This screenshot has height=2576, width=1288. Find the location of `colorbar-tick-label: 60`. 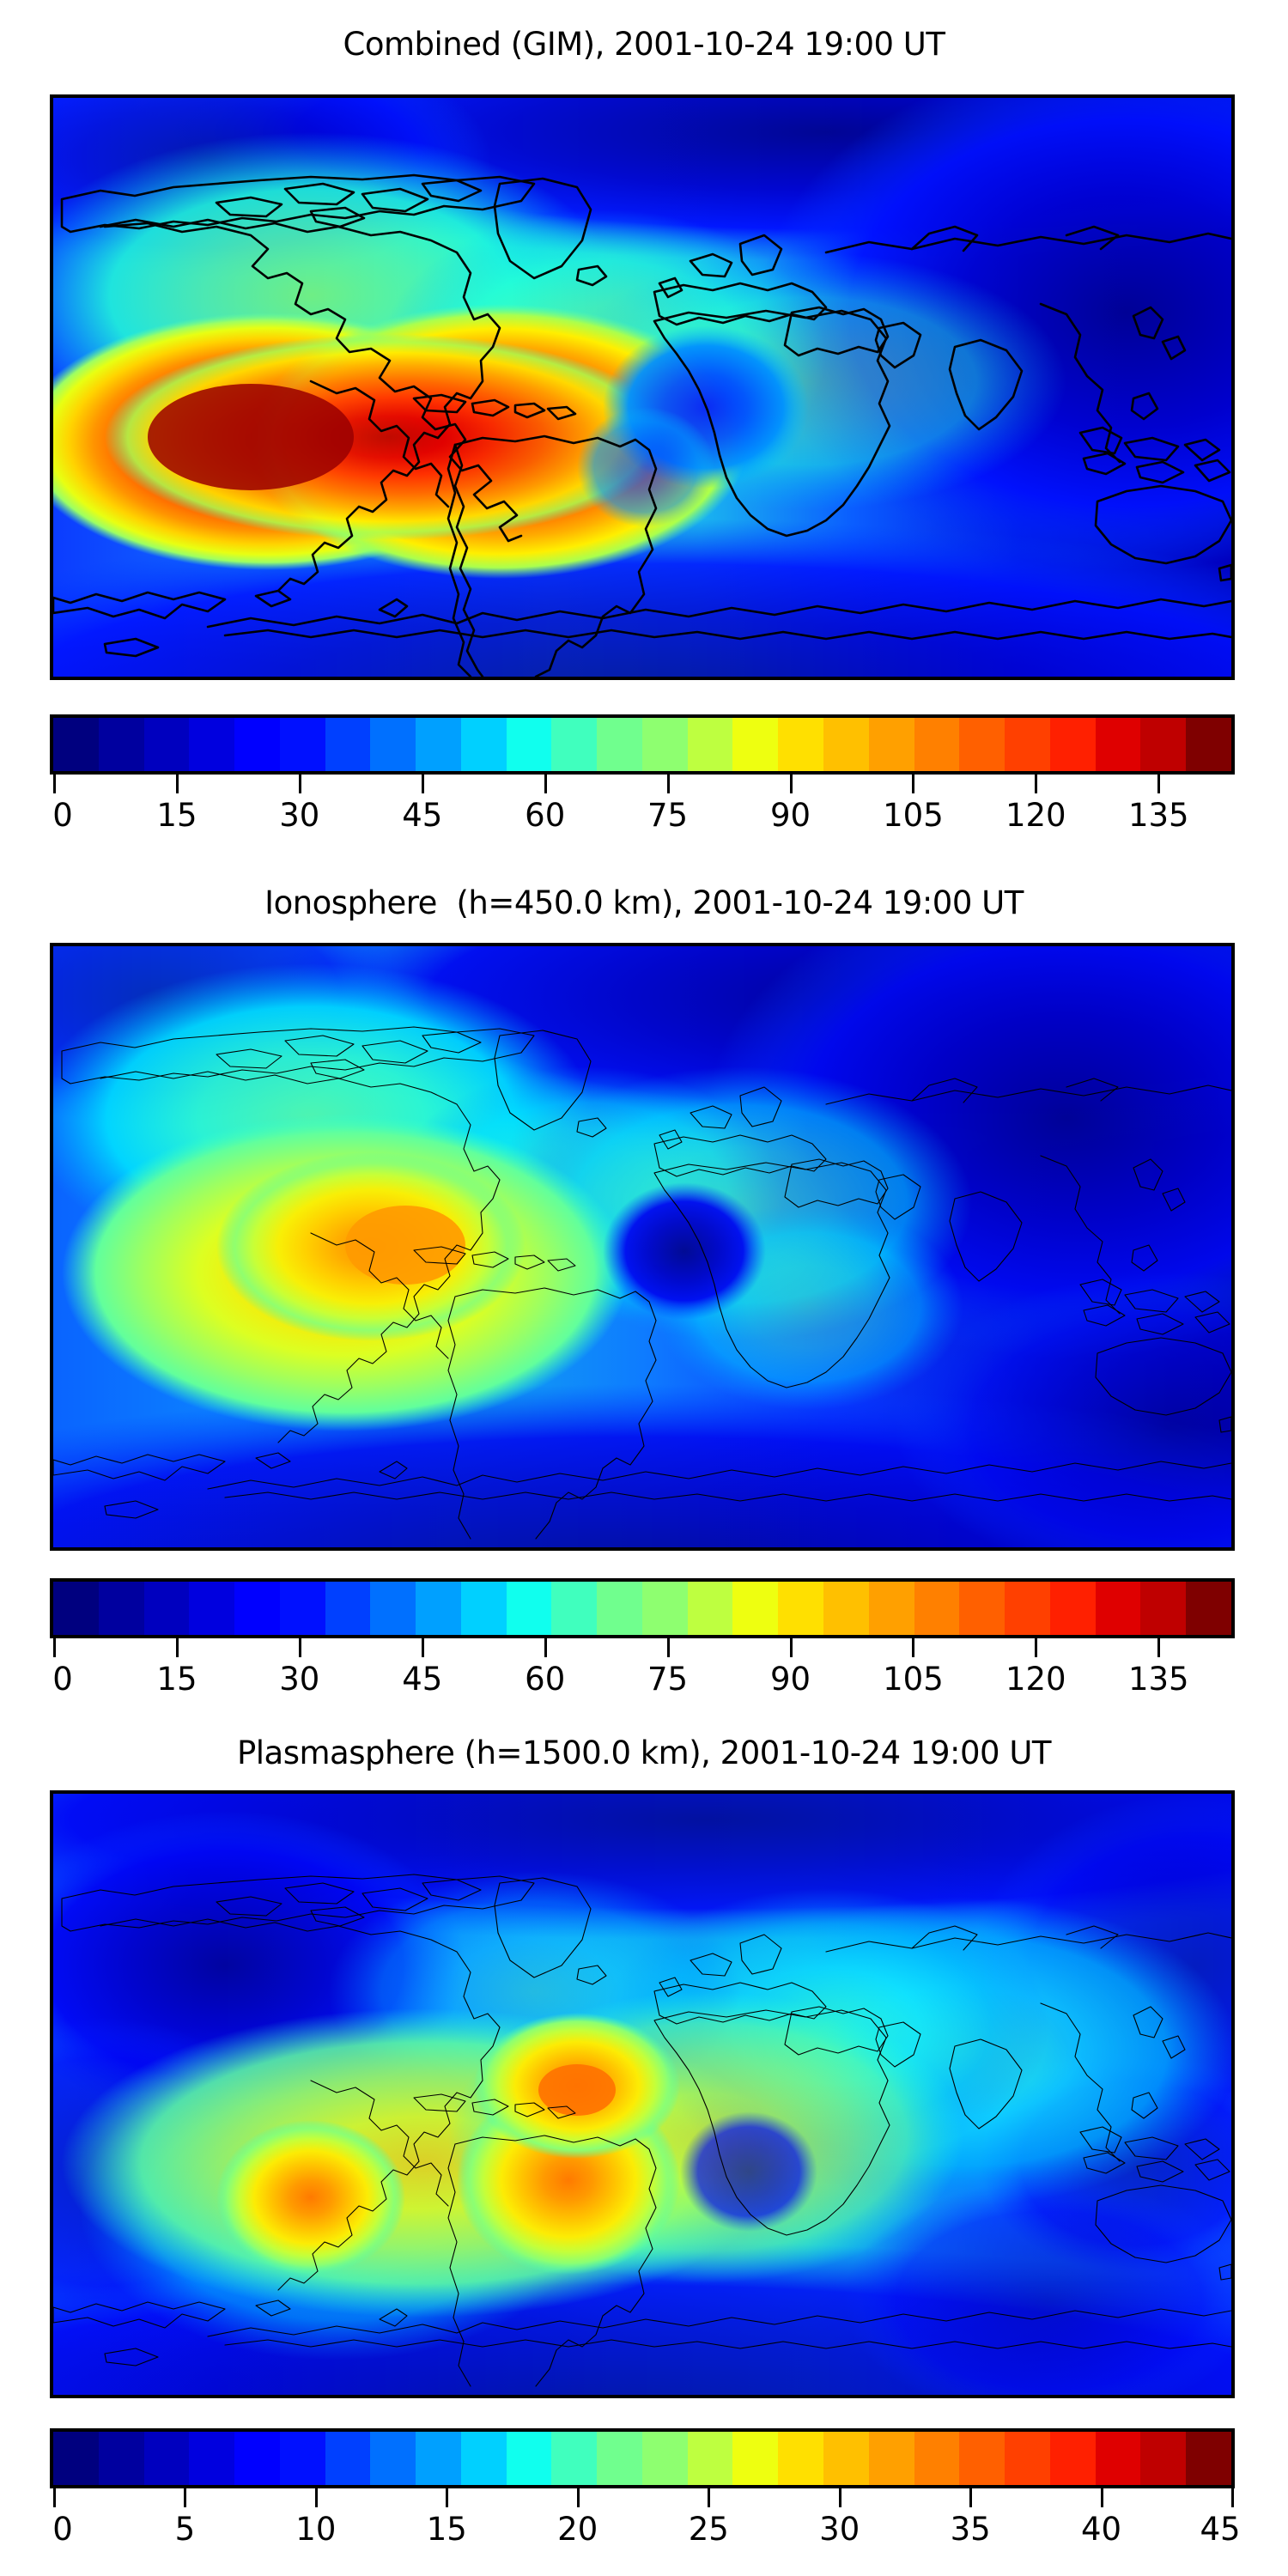

colorbar-tick-label: 60 is located at coordinates (545, 815).